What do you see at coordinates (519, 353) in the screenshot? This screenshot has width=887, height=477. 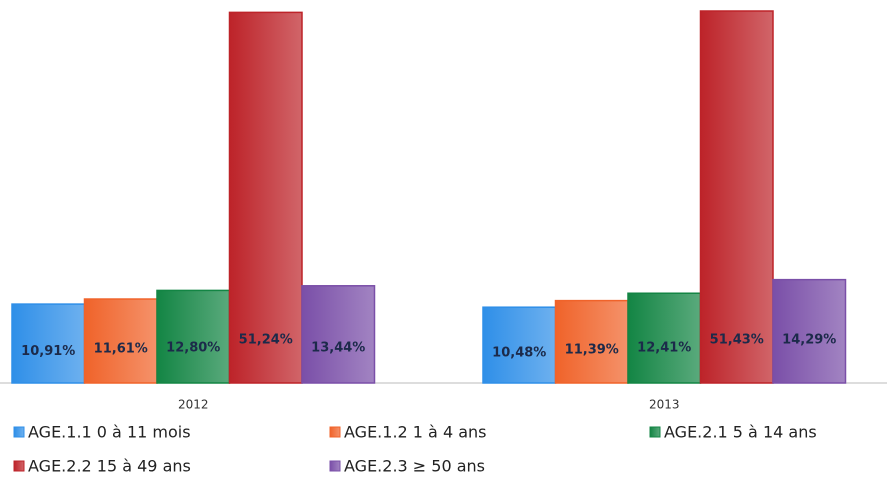 I see `data-label: 10,48%` at bounding box center [519, 353].